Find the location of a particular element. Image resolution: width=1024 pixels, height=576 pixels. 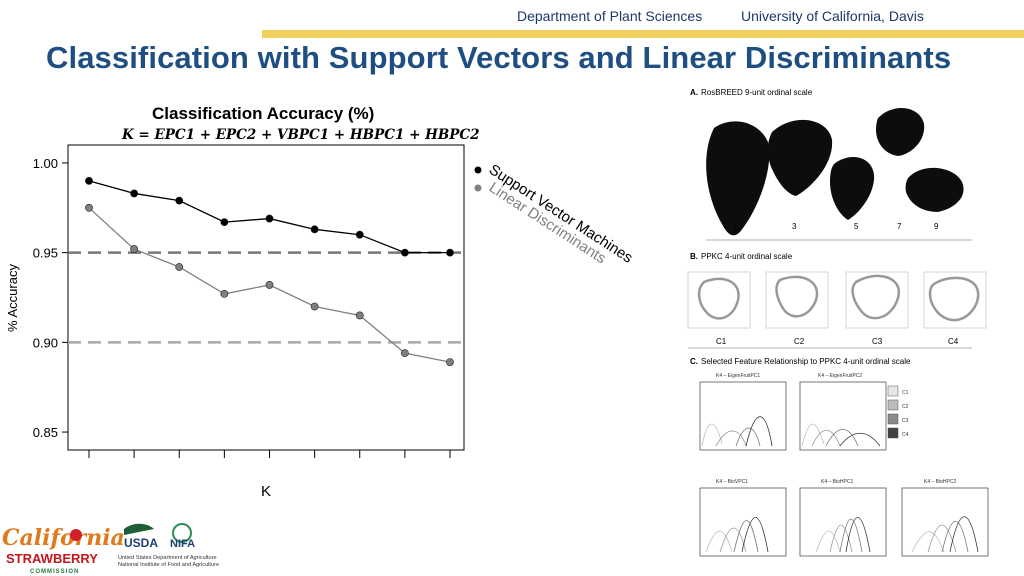

panel-b-label: PPKC 4-unit ordinal scale is located at coordinates (747, 256).